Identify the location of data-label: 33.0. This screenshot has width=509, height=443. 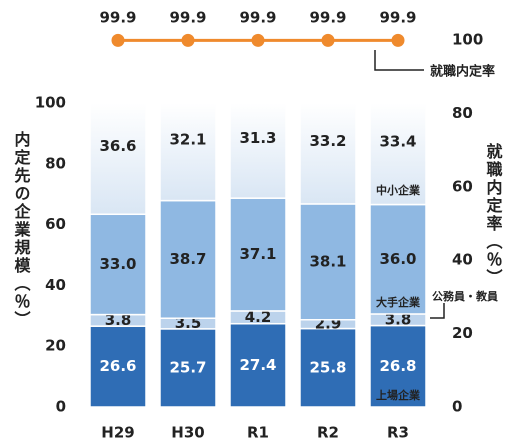
(117, 264).